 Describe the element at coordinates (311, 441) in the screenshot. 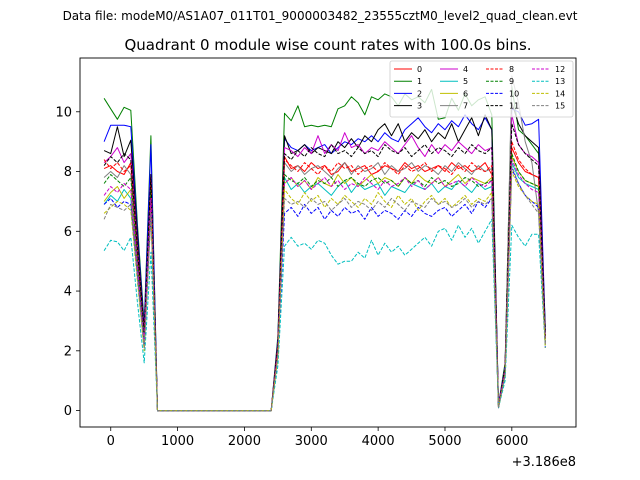

I see `x-tick-label: 3000` at that location.